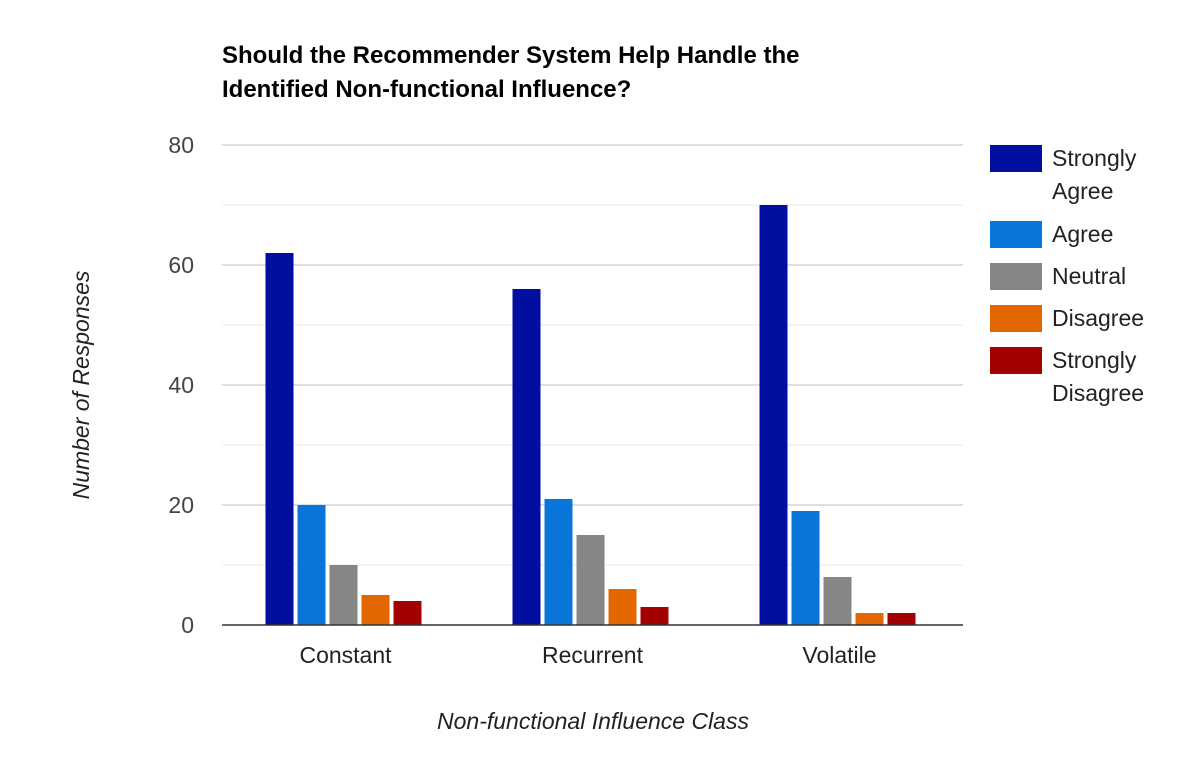 This screenshot has height=768, width=1184. Describe the element at coordinates (1098, 376) in the screenshot. I see `legend-label: Strongly Disagree` at that location.